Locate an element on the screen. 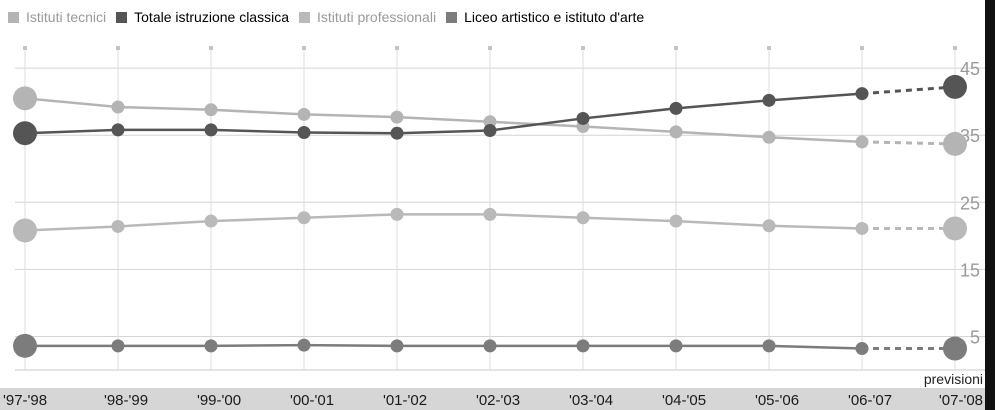 Image resolution: width=995 pixels, height=410 pixels. frame-right-edge is located at coordinates (990, 205).